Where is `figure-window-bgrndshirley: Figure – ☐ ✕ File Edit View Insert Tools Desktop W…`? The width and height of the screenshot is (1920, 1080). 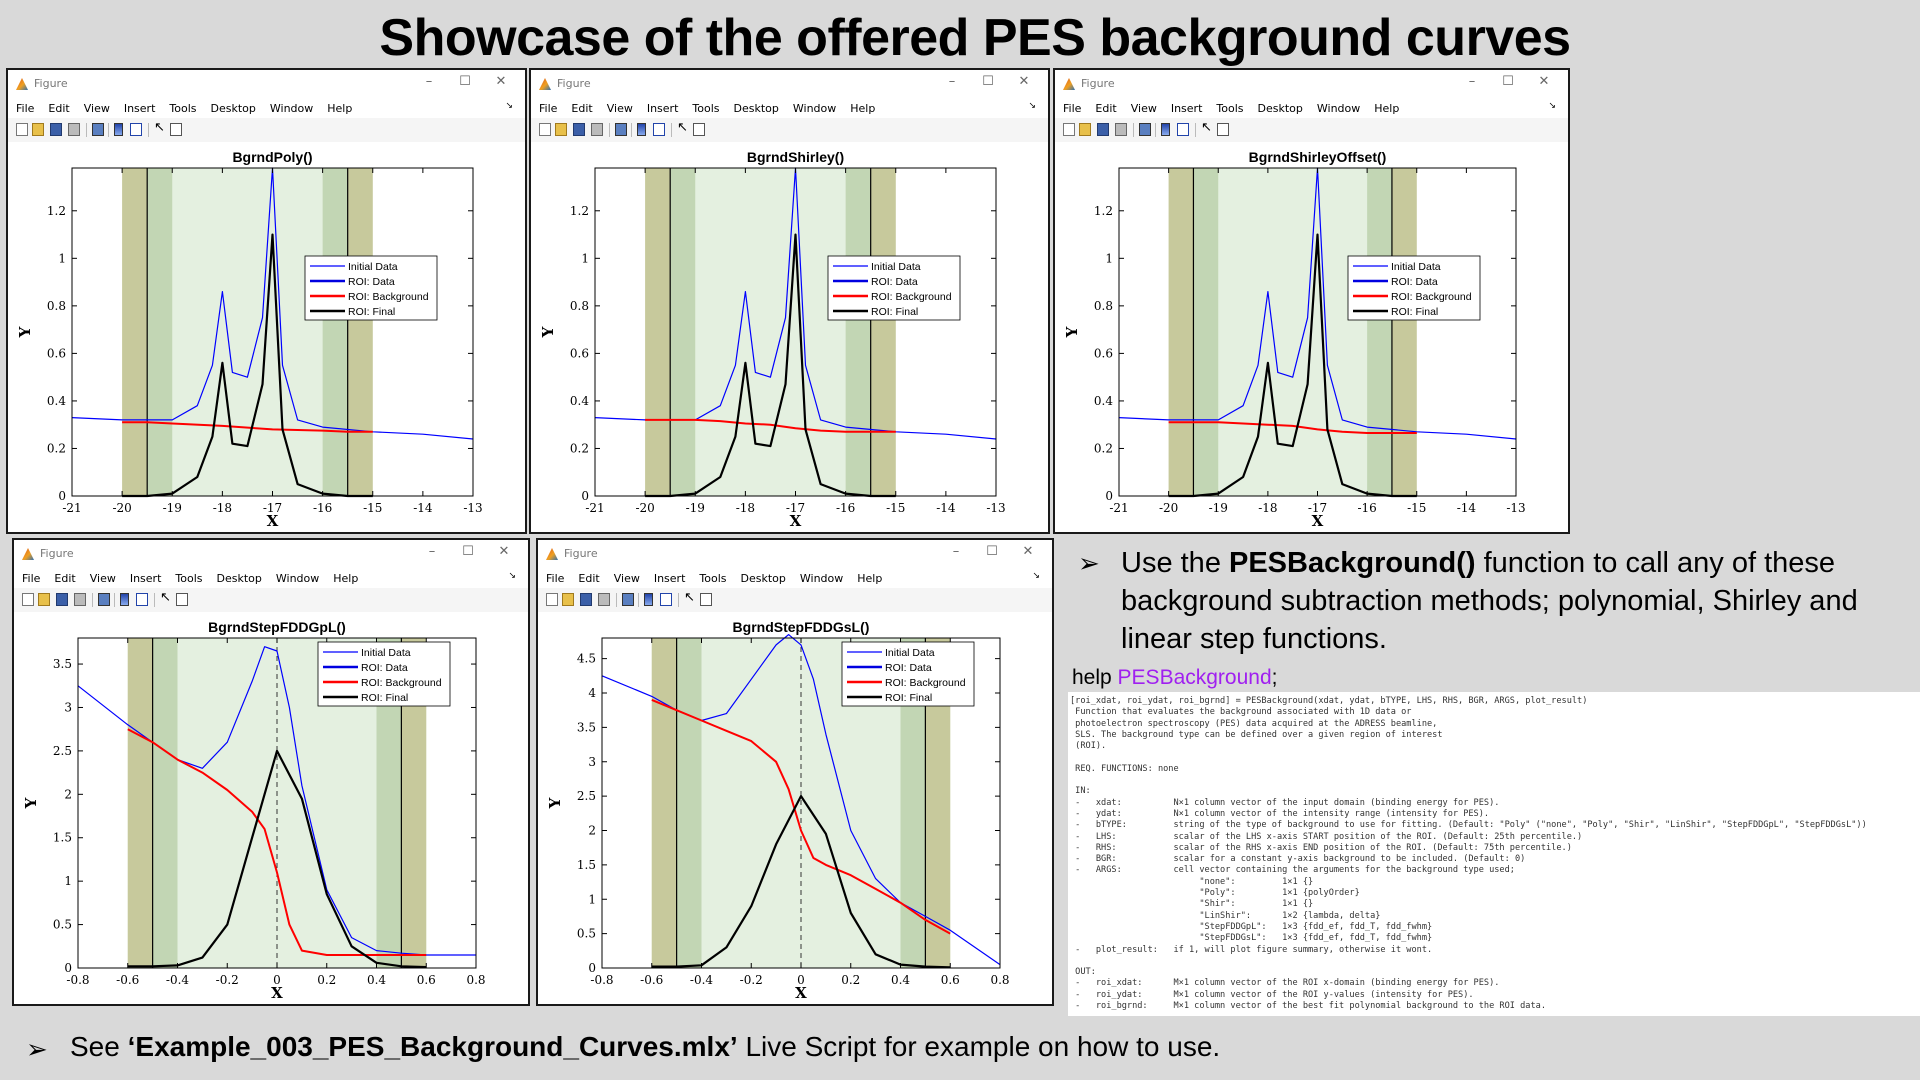 figure-window-bgrndshirley: Figure – ☐ ✕ File Edit View Insert Tools Desktop W… is located at coordinates (789, 301).